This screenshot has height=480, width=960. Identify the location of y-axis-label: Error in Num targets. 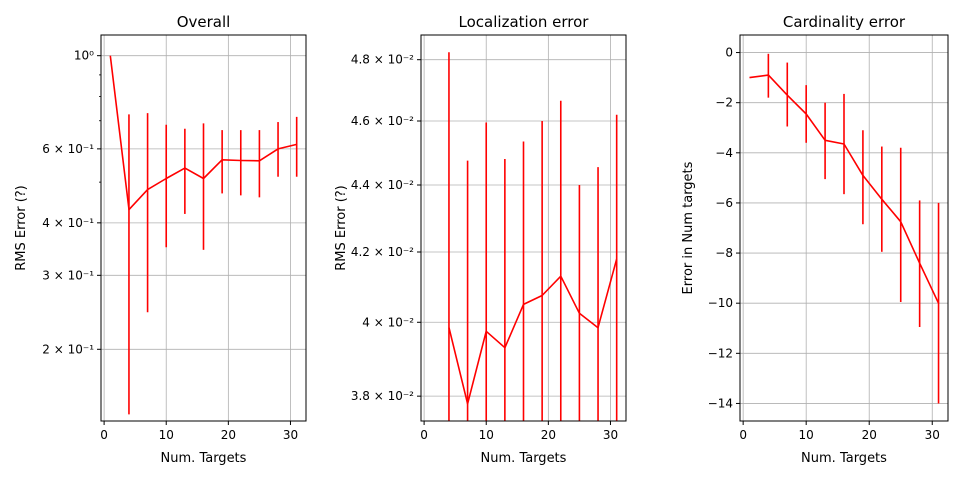
(688, 227).